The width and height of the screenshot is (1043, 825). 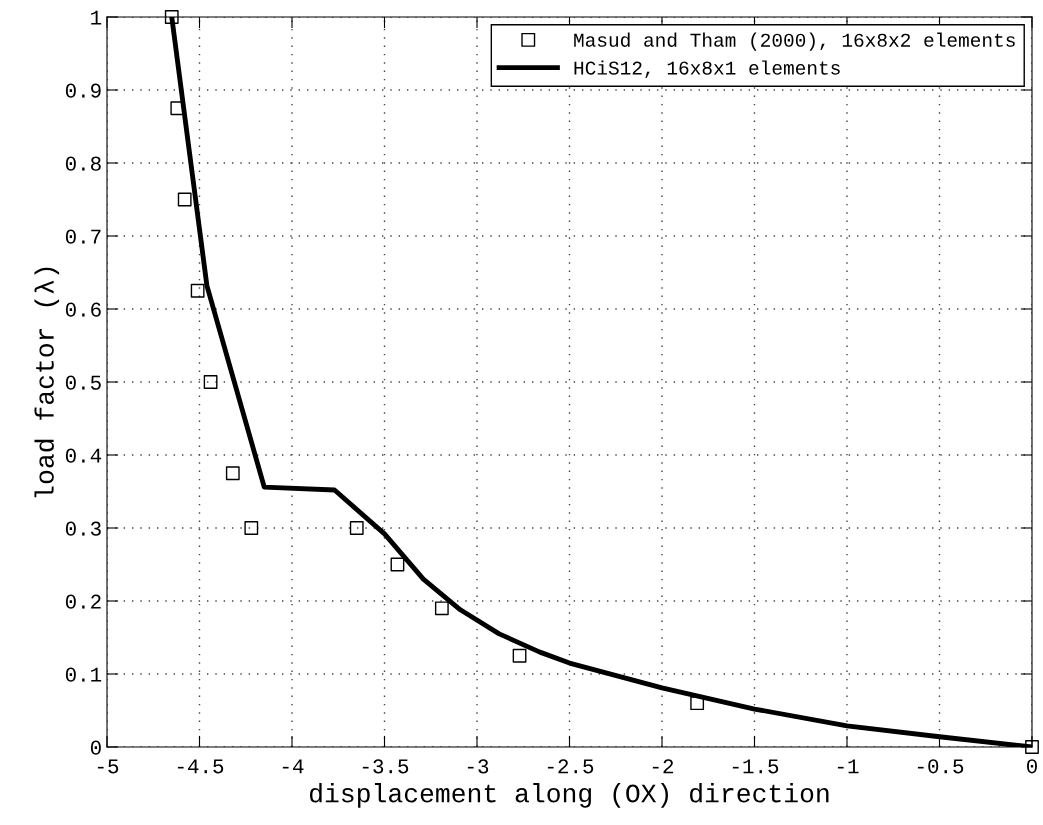 What do you see at coordinates (83, 309) in the screenshot?
I see `y-tick-label: 0.6` at bounding box center [83, 309].